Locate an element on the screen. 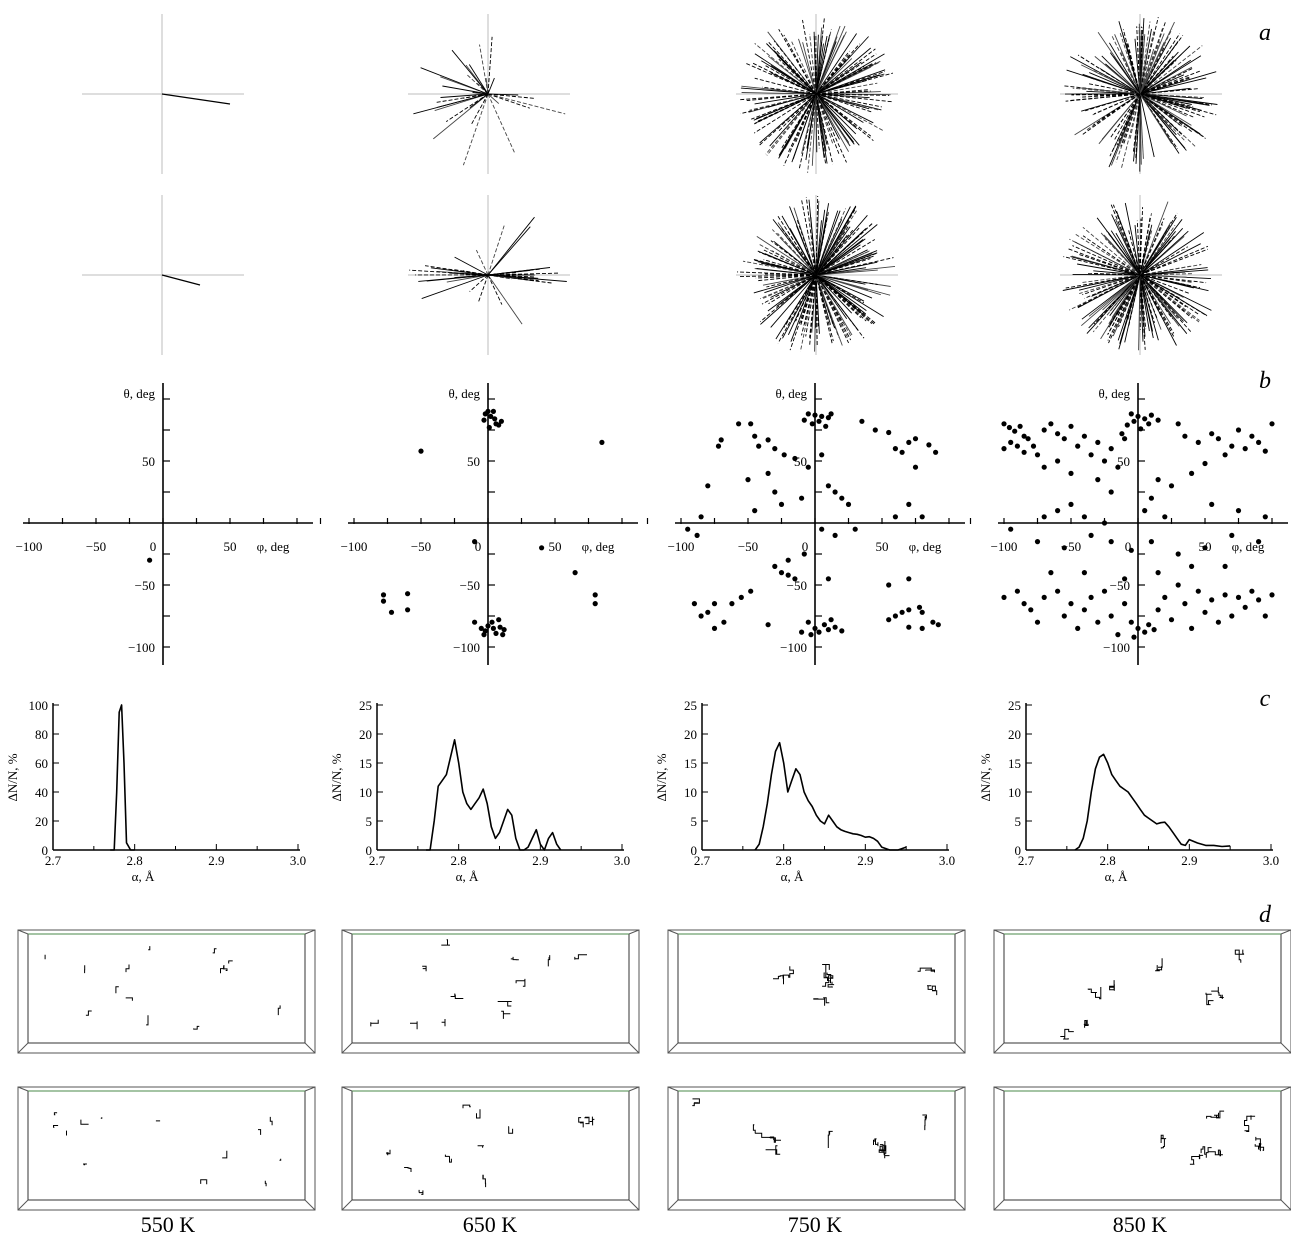 Image resolution: width=1291 pixels, height=1245 pixels. temperature-label-750: 750 K is located at coordinates (815, 1224).